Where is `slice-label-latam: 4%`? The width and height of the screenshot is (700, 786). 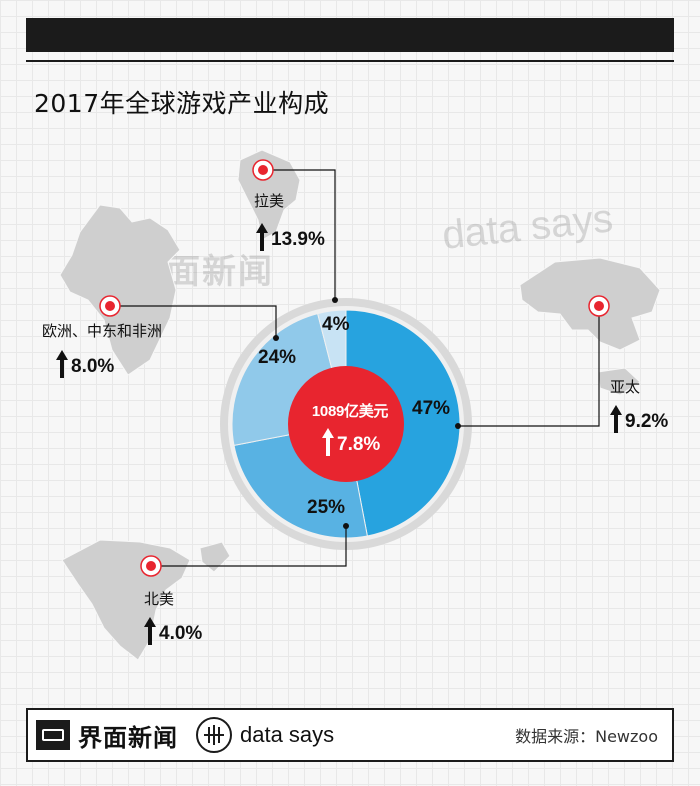
slice-label-latam: 4% is located at coordinates (336, 324).